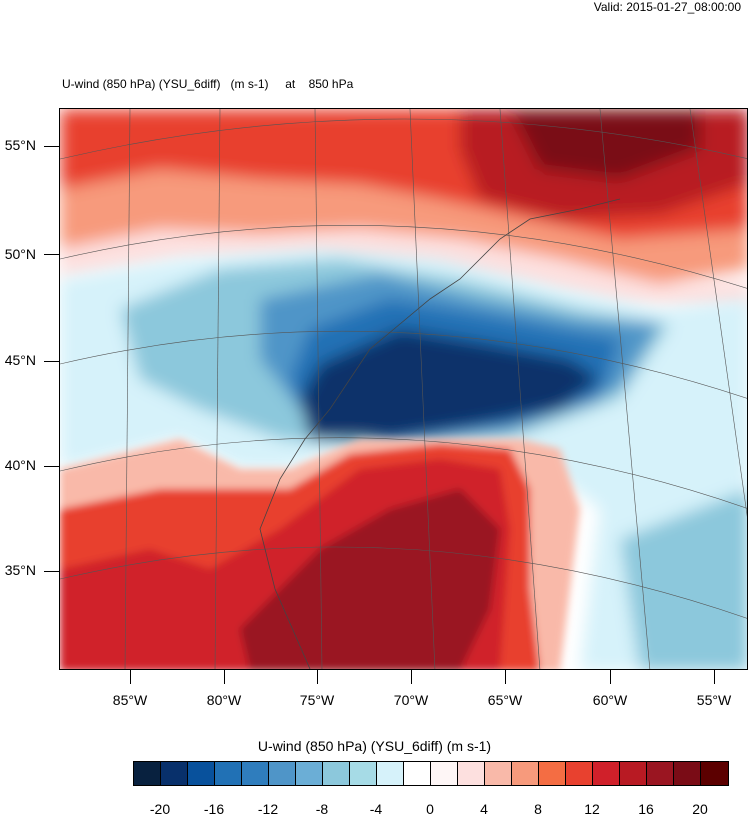 This screenshot has height=817, width=749. I want to click on lon-label-75: 75°W, so click(317, 700).